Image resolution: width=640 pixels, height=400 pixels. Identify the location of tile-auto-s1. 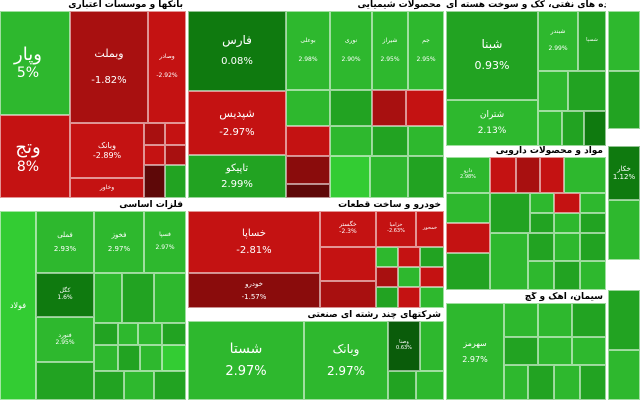
(348, 264).